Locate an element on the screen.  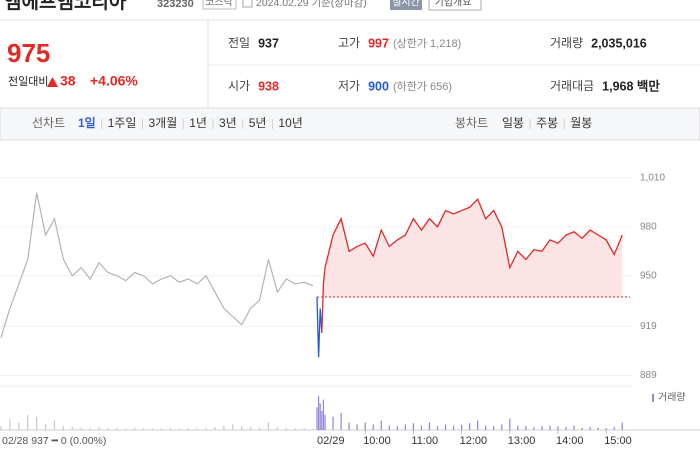
stock-name: 엠에프엠코리아 is located at coordinates (65, 6).